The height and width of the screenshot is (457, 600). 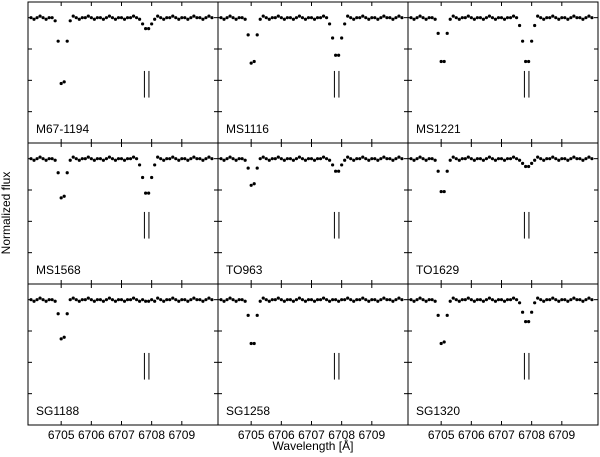 What do you see at coordinates (371, 435) in the screenshot?
I see `x-tick-label: 6709` at bounding box center [371, 435].